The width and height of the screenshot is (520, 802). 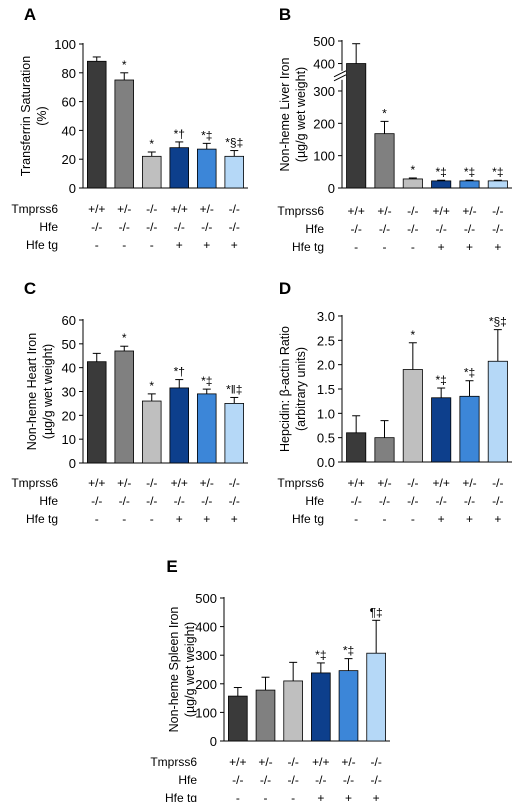 I want to click on y-axis-label: Hepcidin: β-actin Ratio, so click(x=285, y=389).